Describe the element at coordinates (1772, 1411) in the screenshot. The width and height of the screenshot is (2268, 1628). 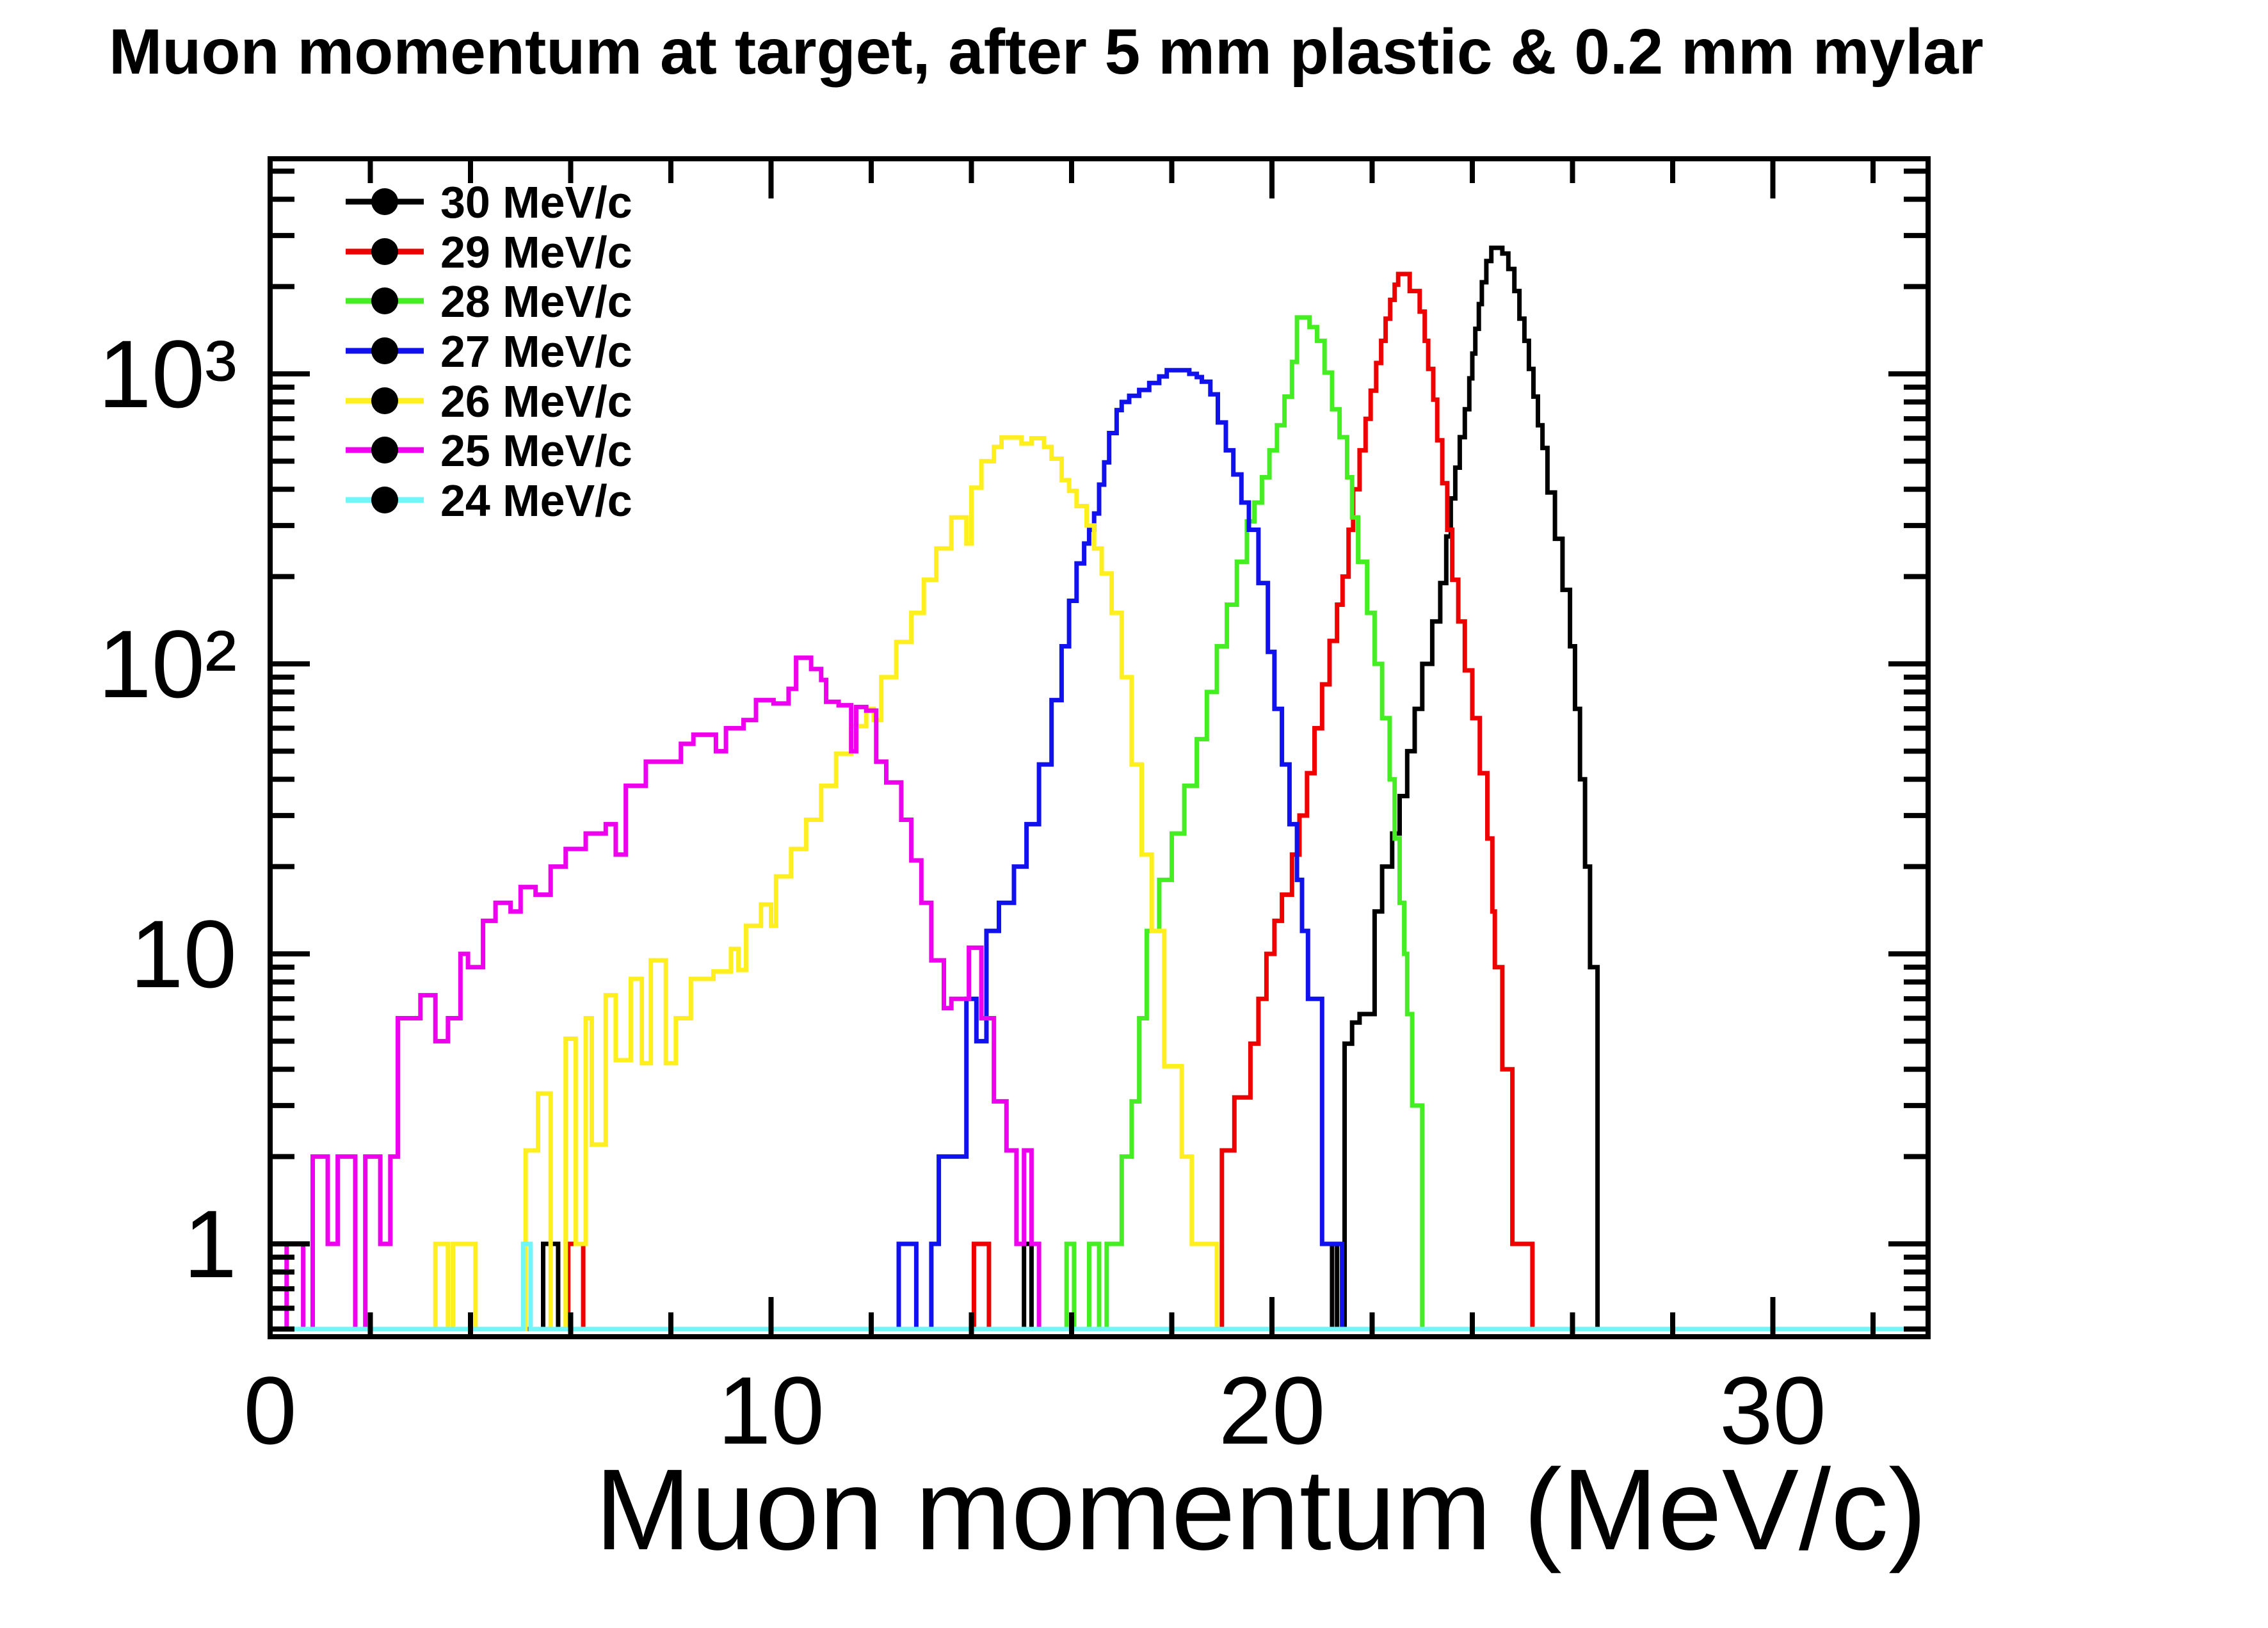
I see `x-axis-tick-label-30: 30` at that location.